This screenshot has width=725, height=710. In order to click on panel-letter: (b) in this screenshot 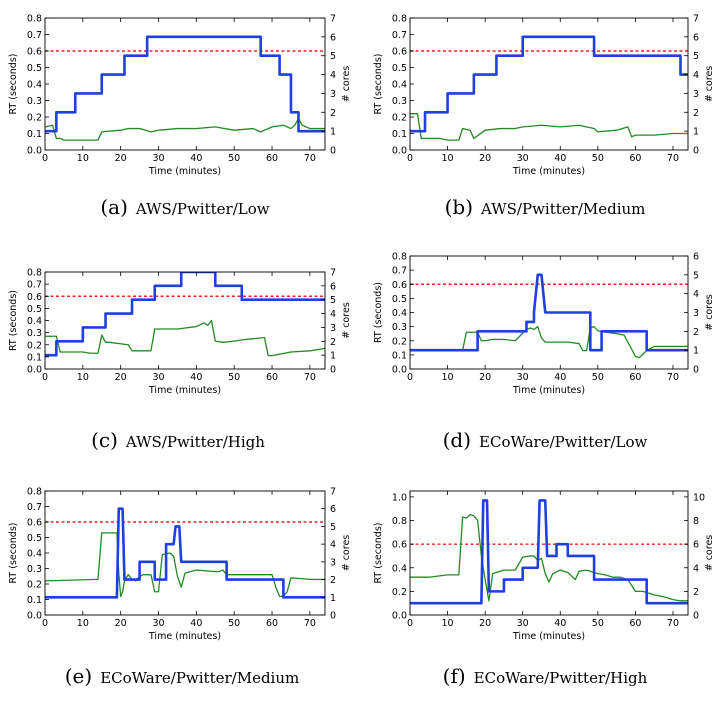, I will do `click(459, 207)`.